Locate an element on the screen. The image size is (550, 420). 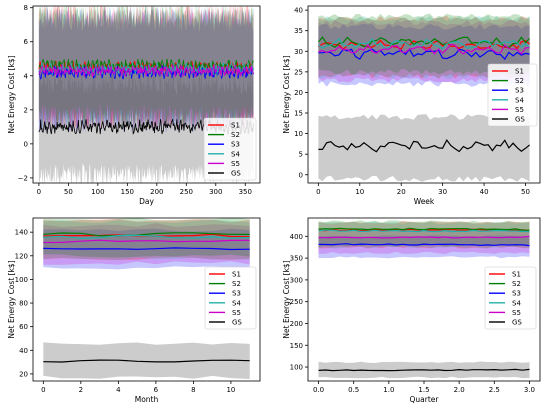
band-s1 is located at coordinates (146, 239).